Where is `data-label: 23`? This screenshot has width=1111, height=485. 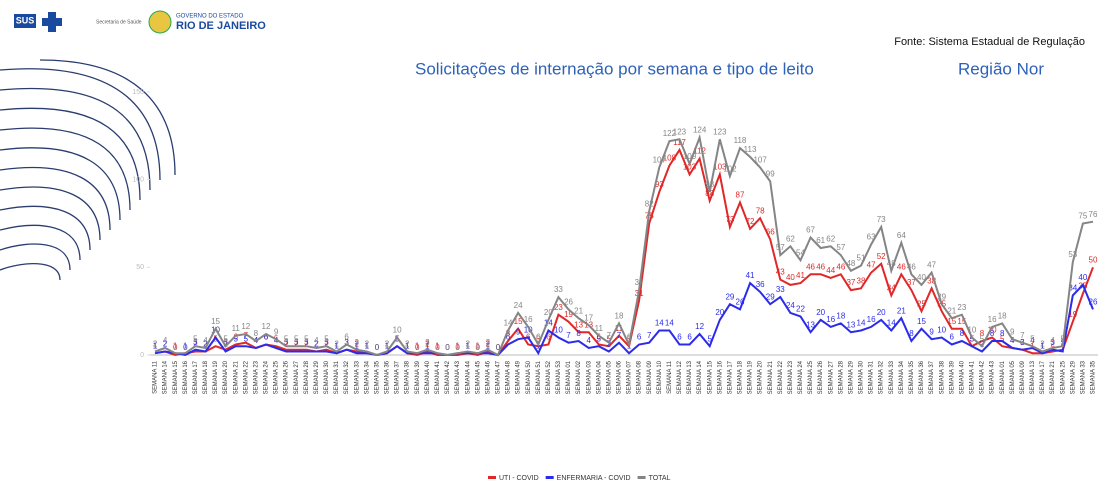 data-label: 23 is located at coordinates (558, 307).